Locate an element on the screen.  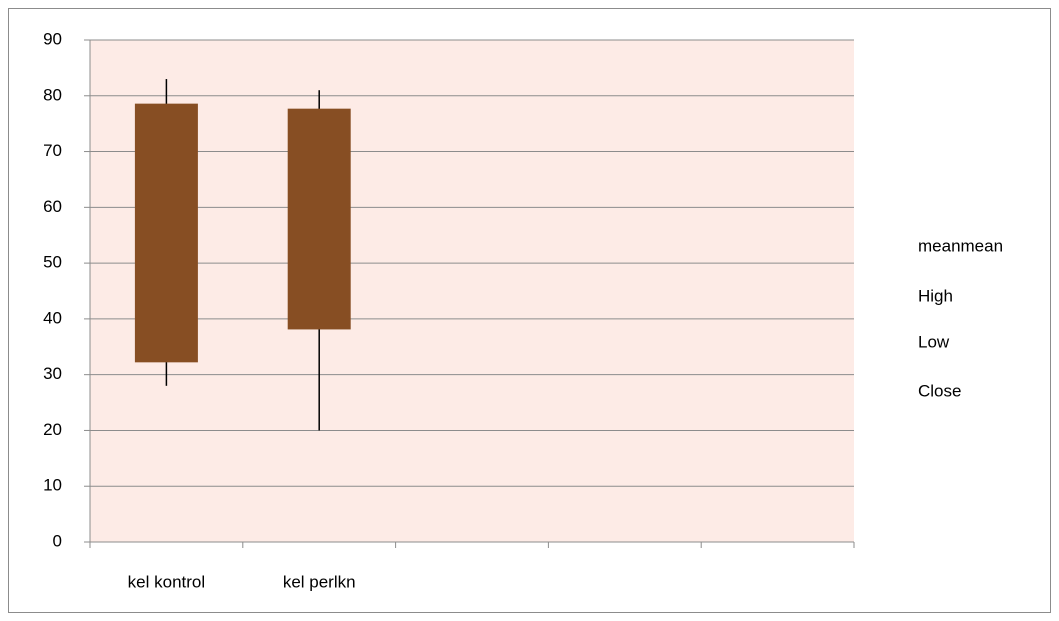
y-tick-label: 80 is located at coordinates (52, 94).